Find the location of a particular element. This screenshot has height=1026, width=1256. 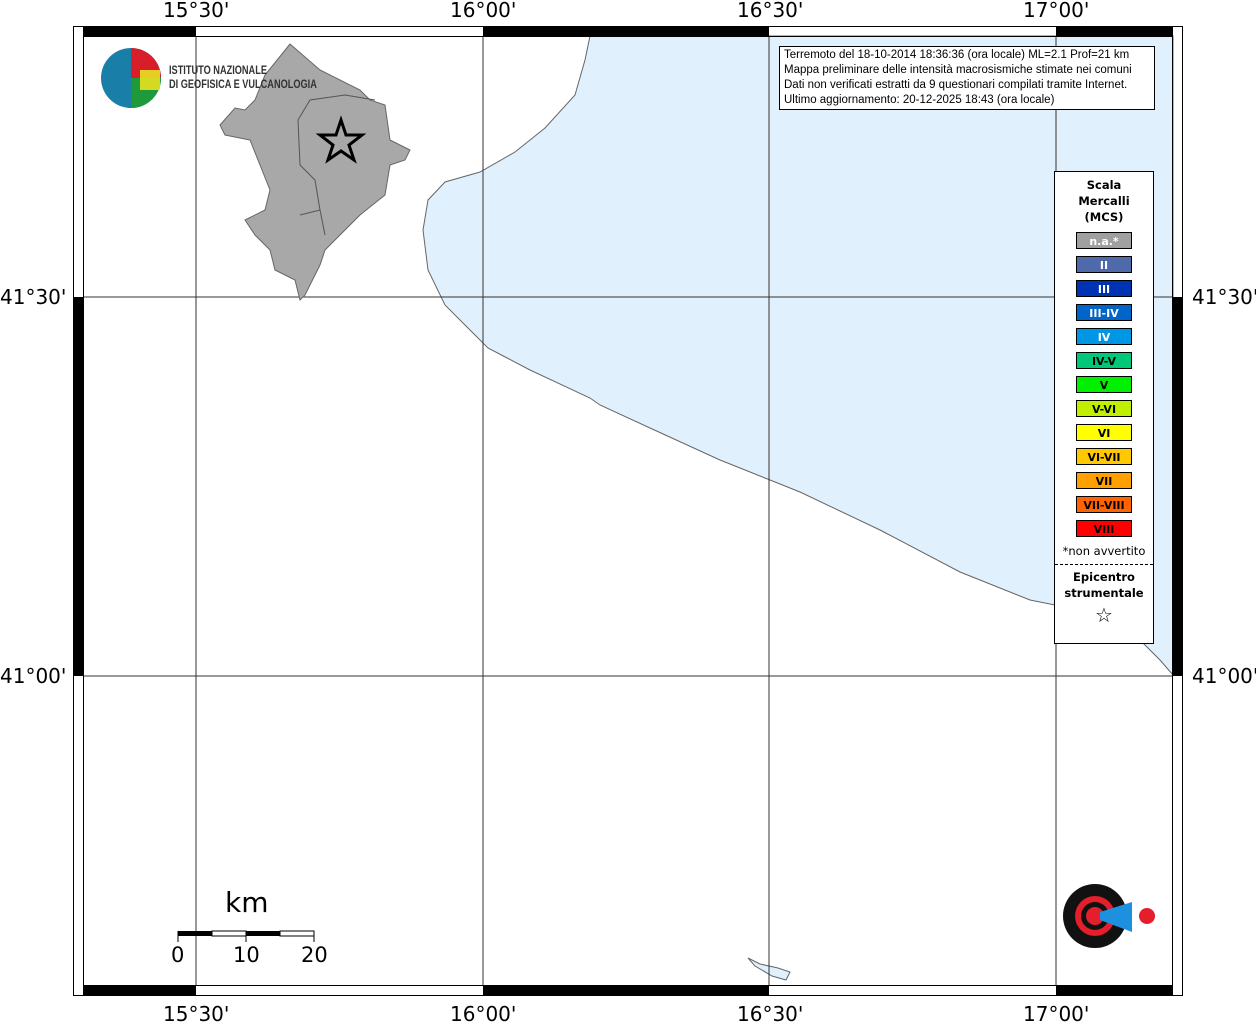

lon-tick-bottom: 16°00' is located at coordinates (483, 1014).